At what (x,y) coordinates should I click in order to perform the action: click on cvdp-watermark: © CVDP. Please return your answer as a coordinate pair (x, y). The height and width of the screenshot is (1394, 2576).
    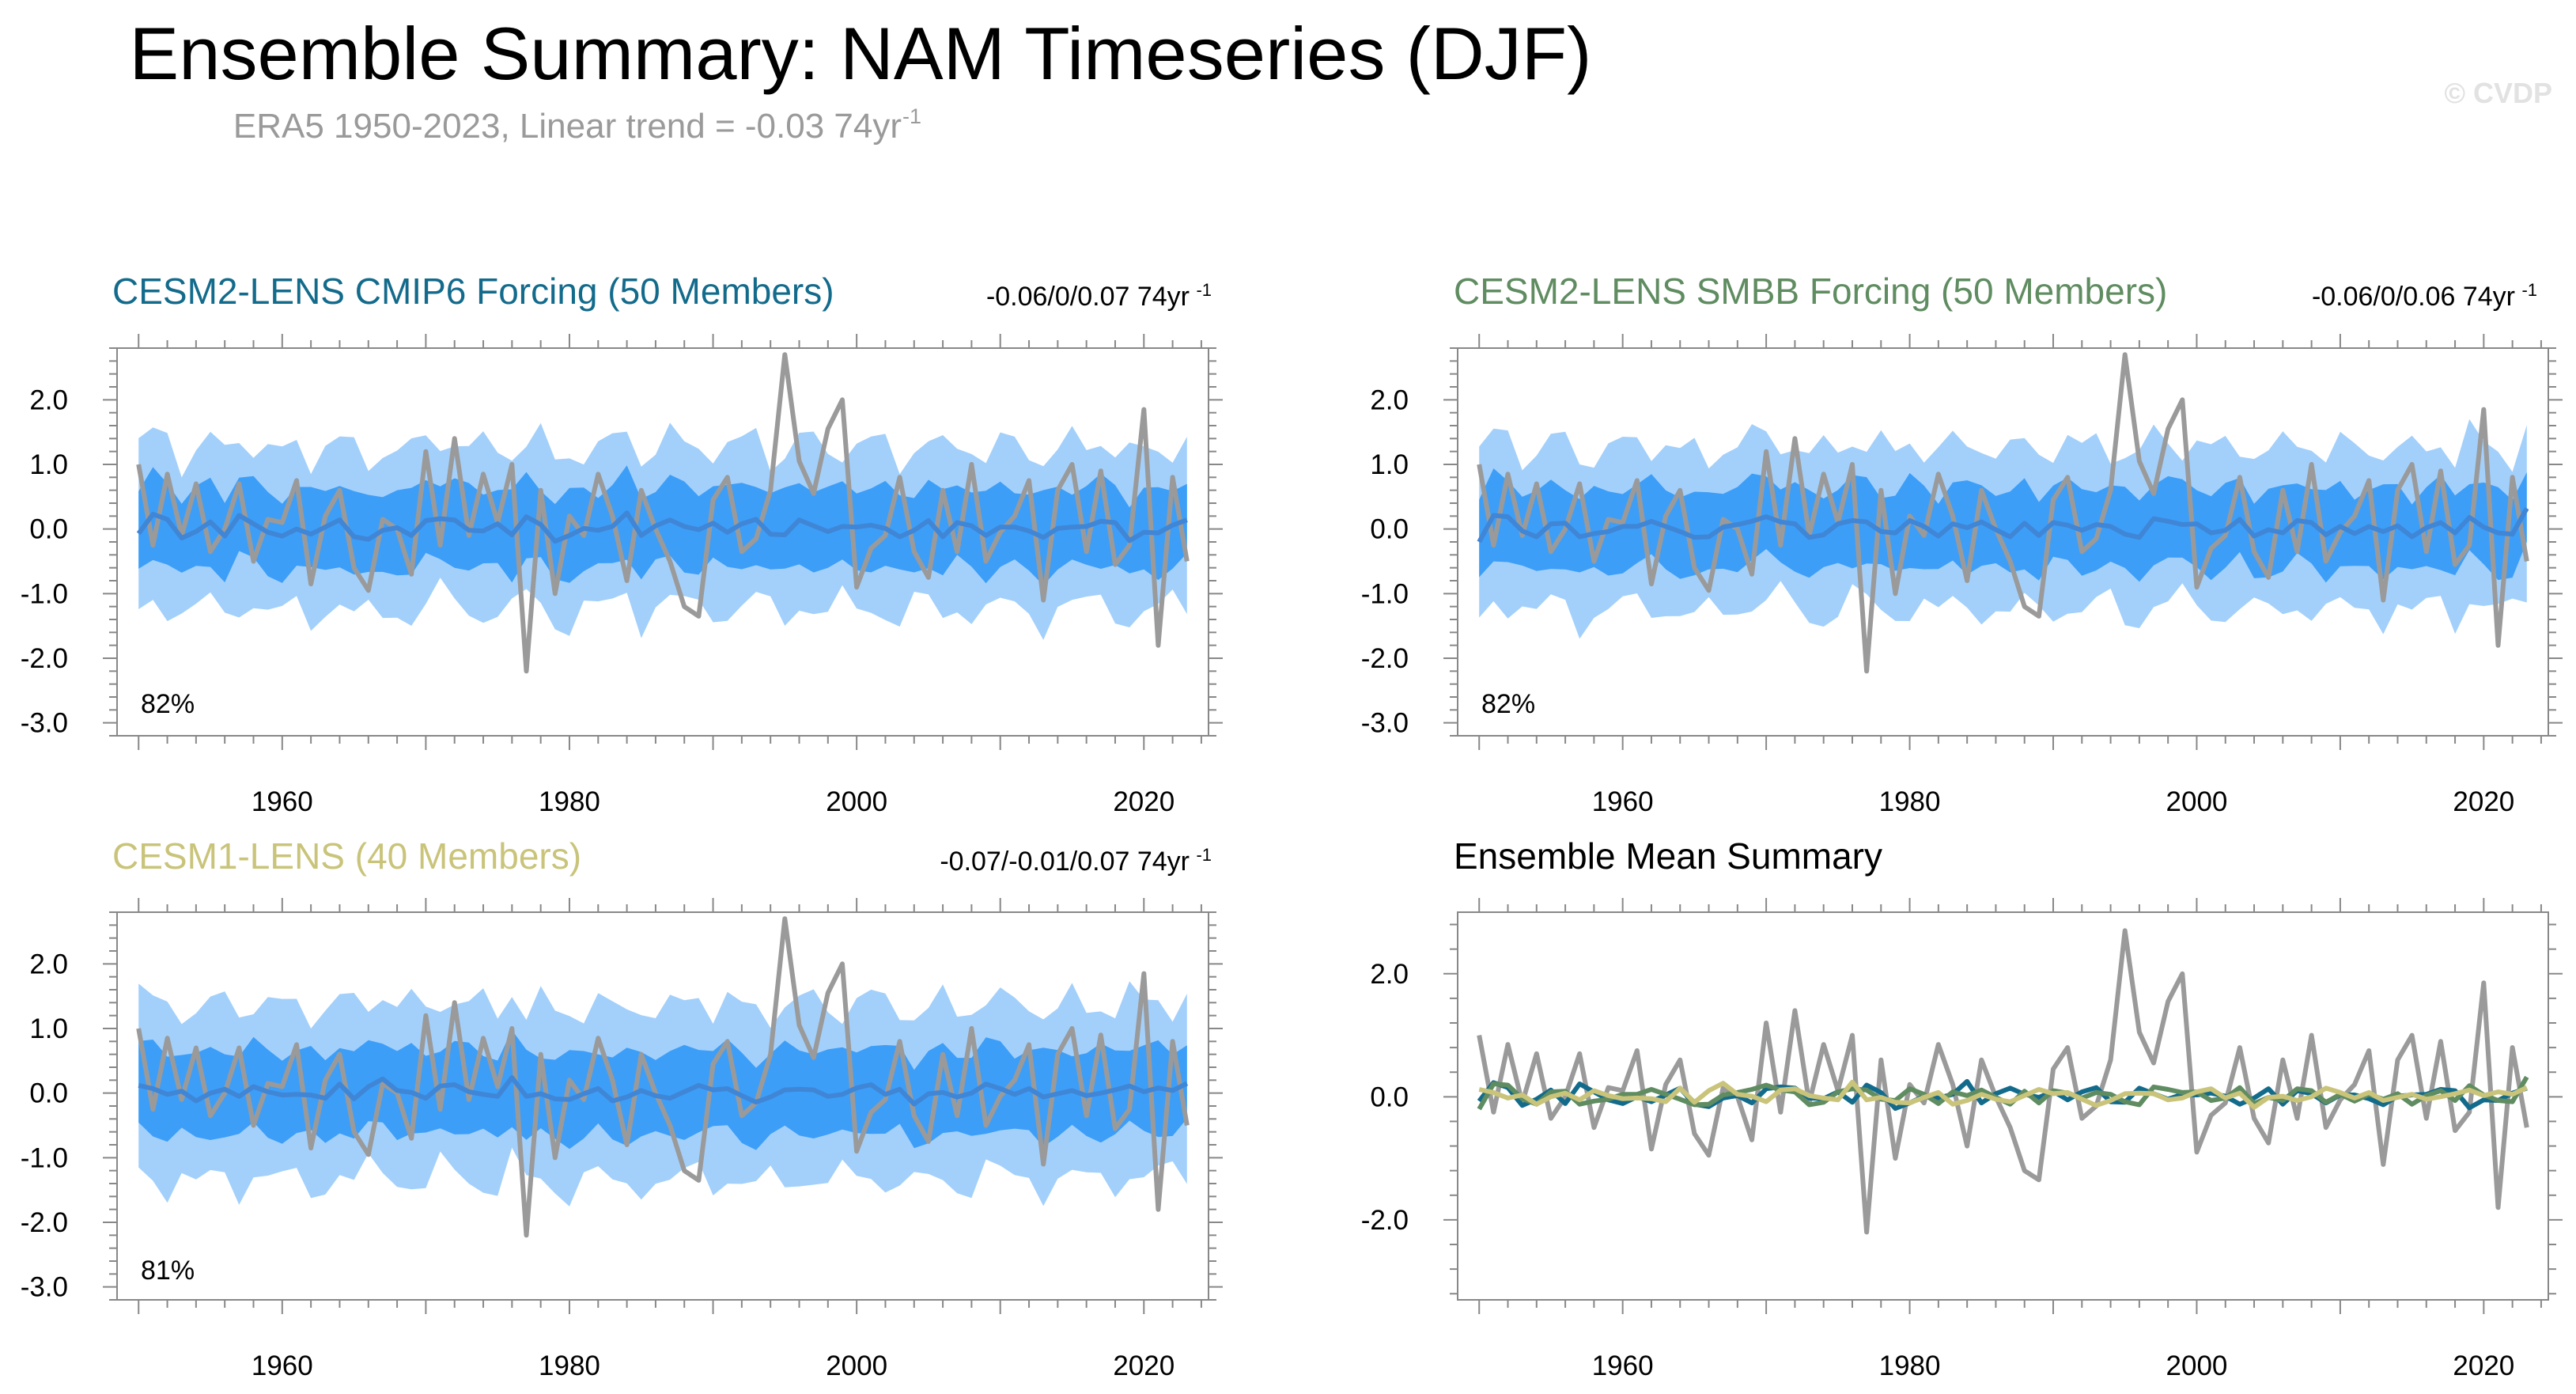
    Looking at the image, I should click on (2498, 93).